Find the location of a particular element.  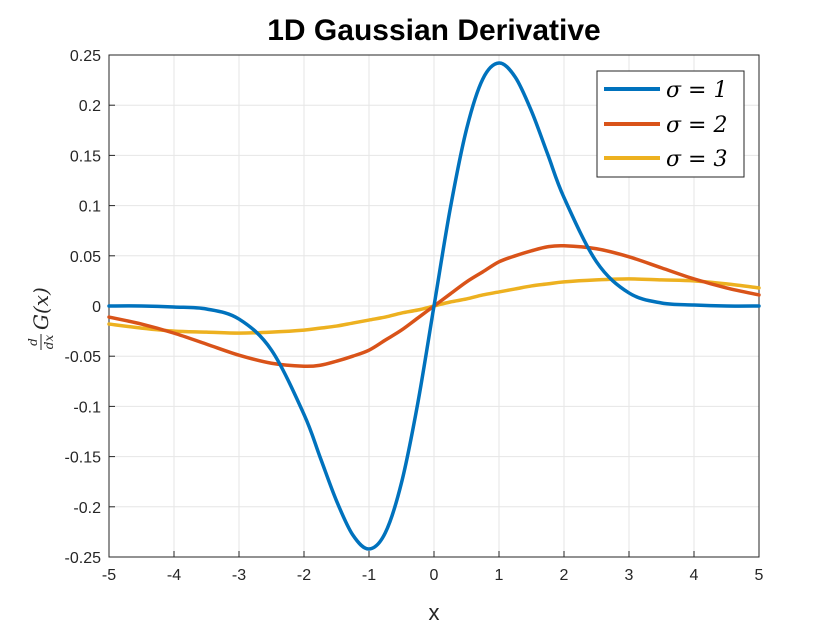

y-tick-label-3: -0.1 is located at coordinates (87, 407).